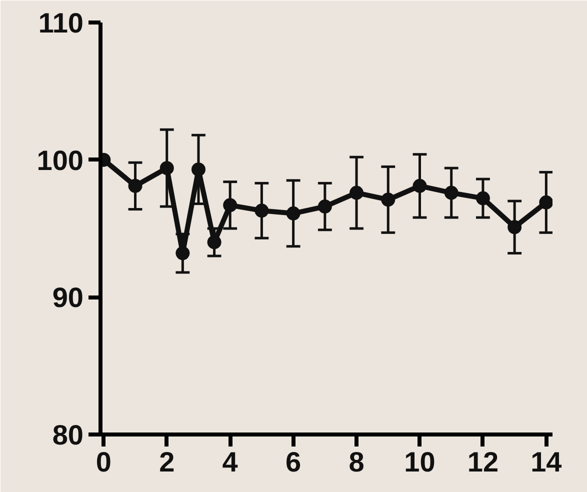  Describe the element at coordinates (104, 462) in the screenshot. I see `x-tick-label: 0` at that location.